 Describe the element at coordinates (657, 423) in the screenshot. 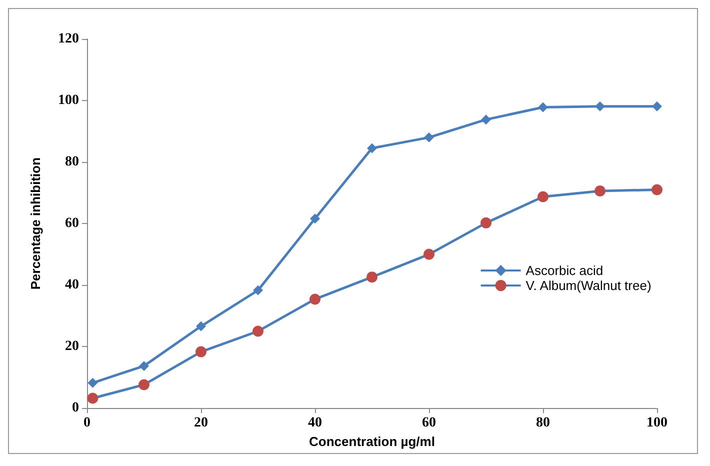

I see `x-tick-label: 100` at that location.